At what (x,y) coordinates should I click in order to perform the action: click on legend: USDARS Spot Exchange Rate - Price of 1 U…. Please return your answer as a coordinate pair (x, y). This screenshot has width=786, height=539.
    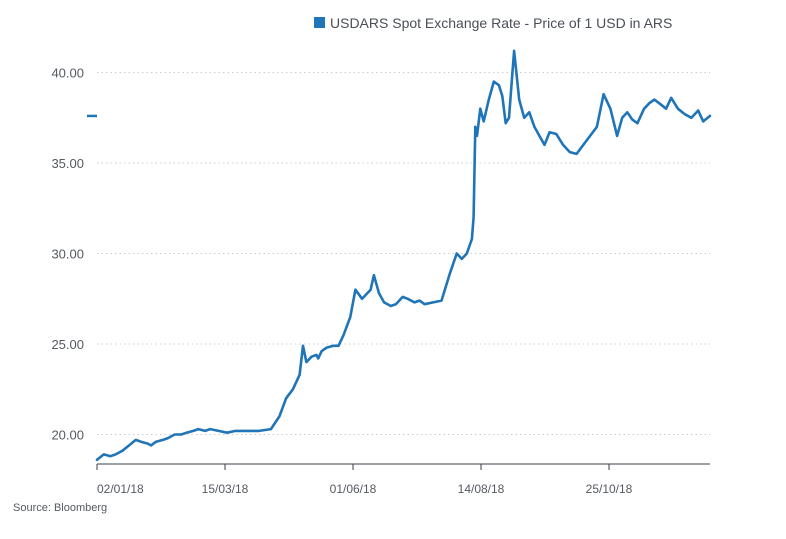
    Looking at the image, I should click on (493, 23).